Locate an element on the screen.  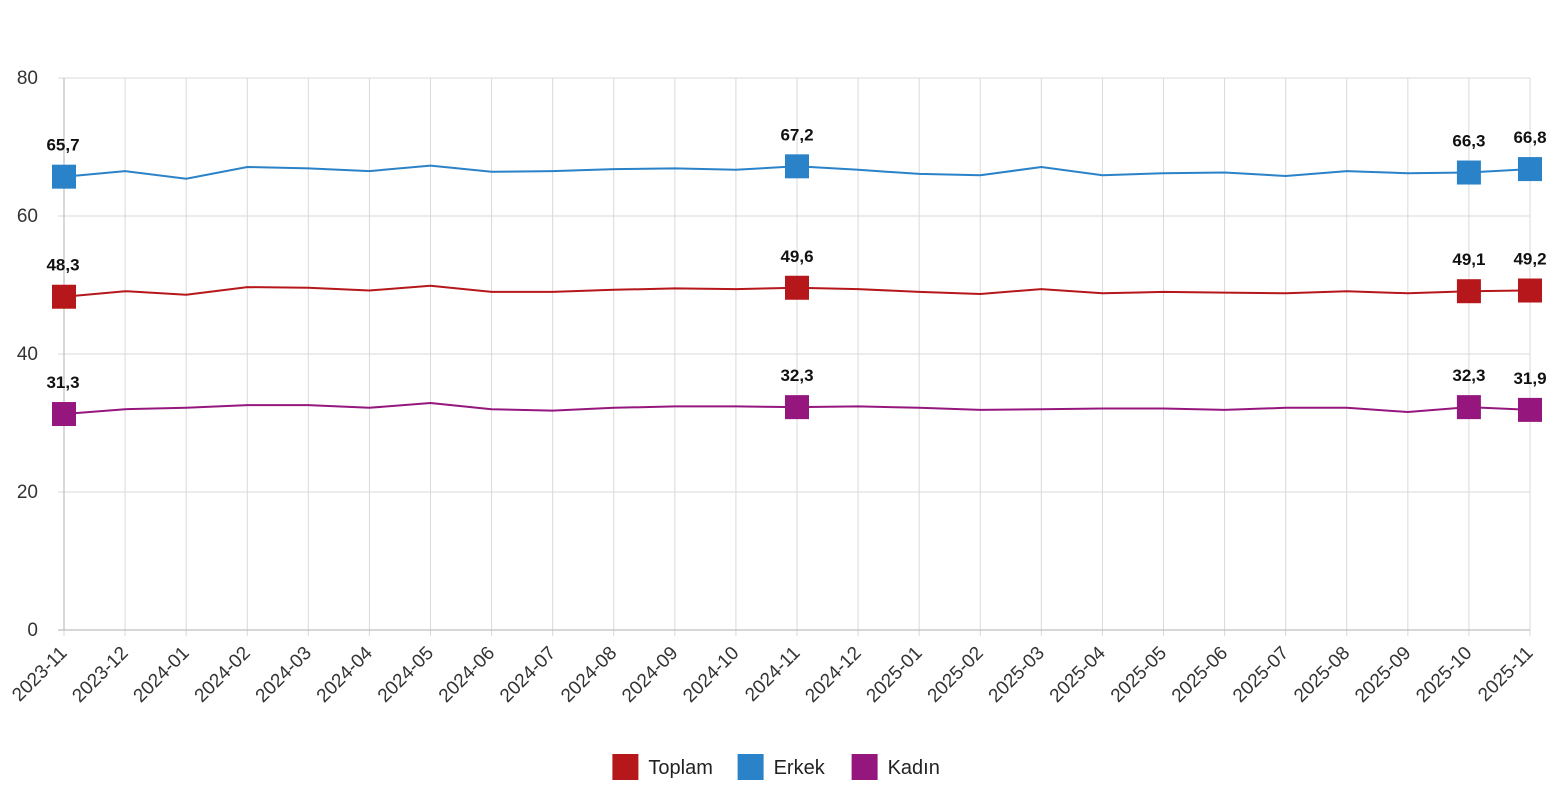
x-tick-label: 2025-04 is located at coordinates (1078, 674).